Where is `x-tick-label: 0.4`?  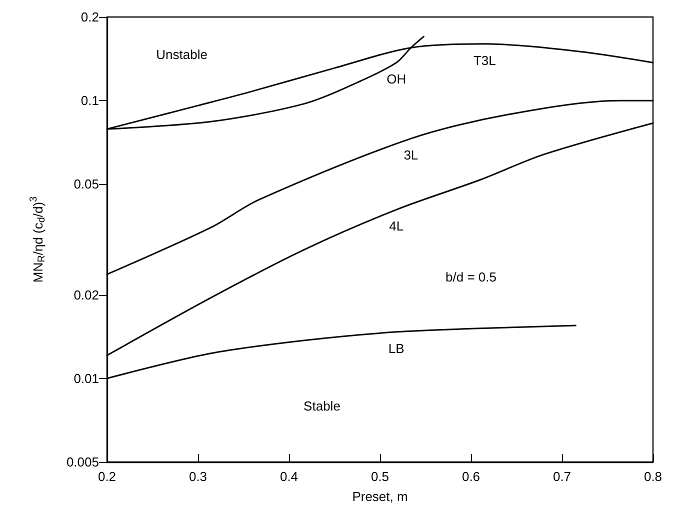
x-tick-label: 0.4 is located at coordinates (289, 476).